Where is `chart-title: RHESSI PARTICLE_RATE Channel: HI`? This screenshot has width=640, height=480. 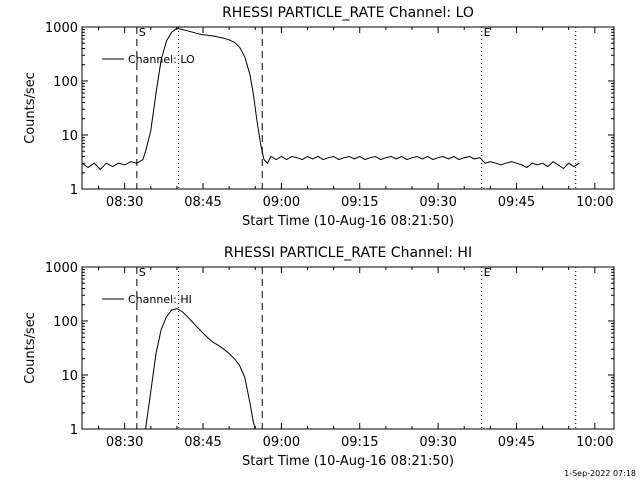 chart-title: RHESSI PARTICLE_RATE Channel: HI is located at coordinates (348, 253).